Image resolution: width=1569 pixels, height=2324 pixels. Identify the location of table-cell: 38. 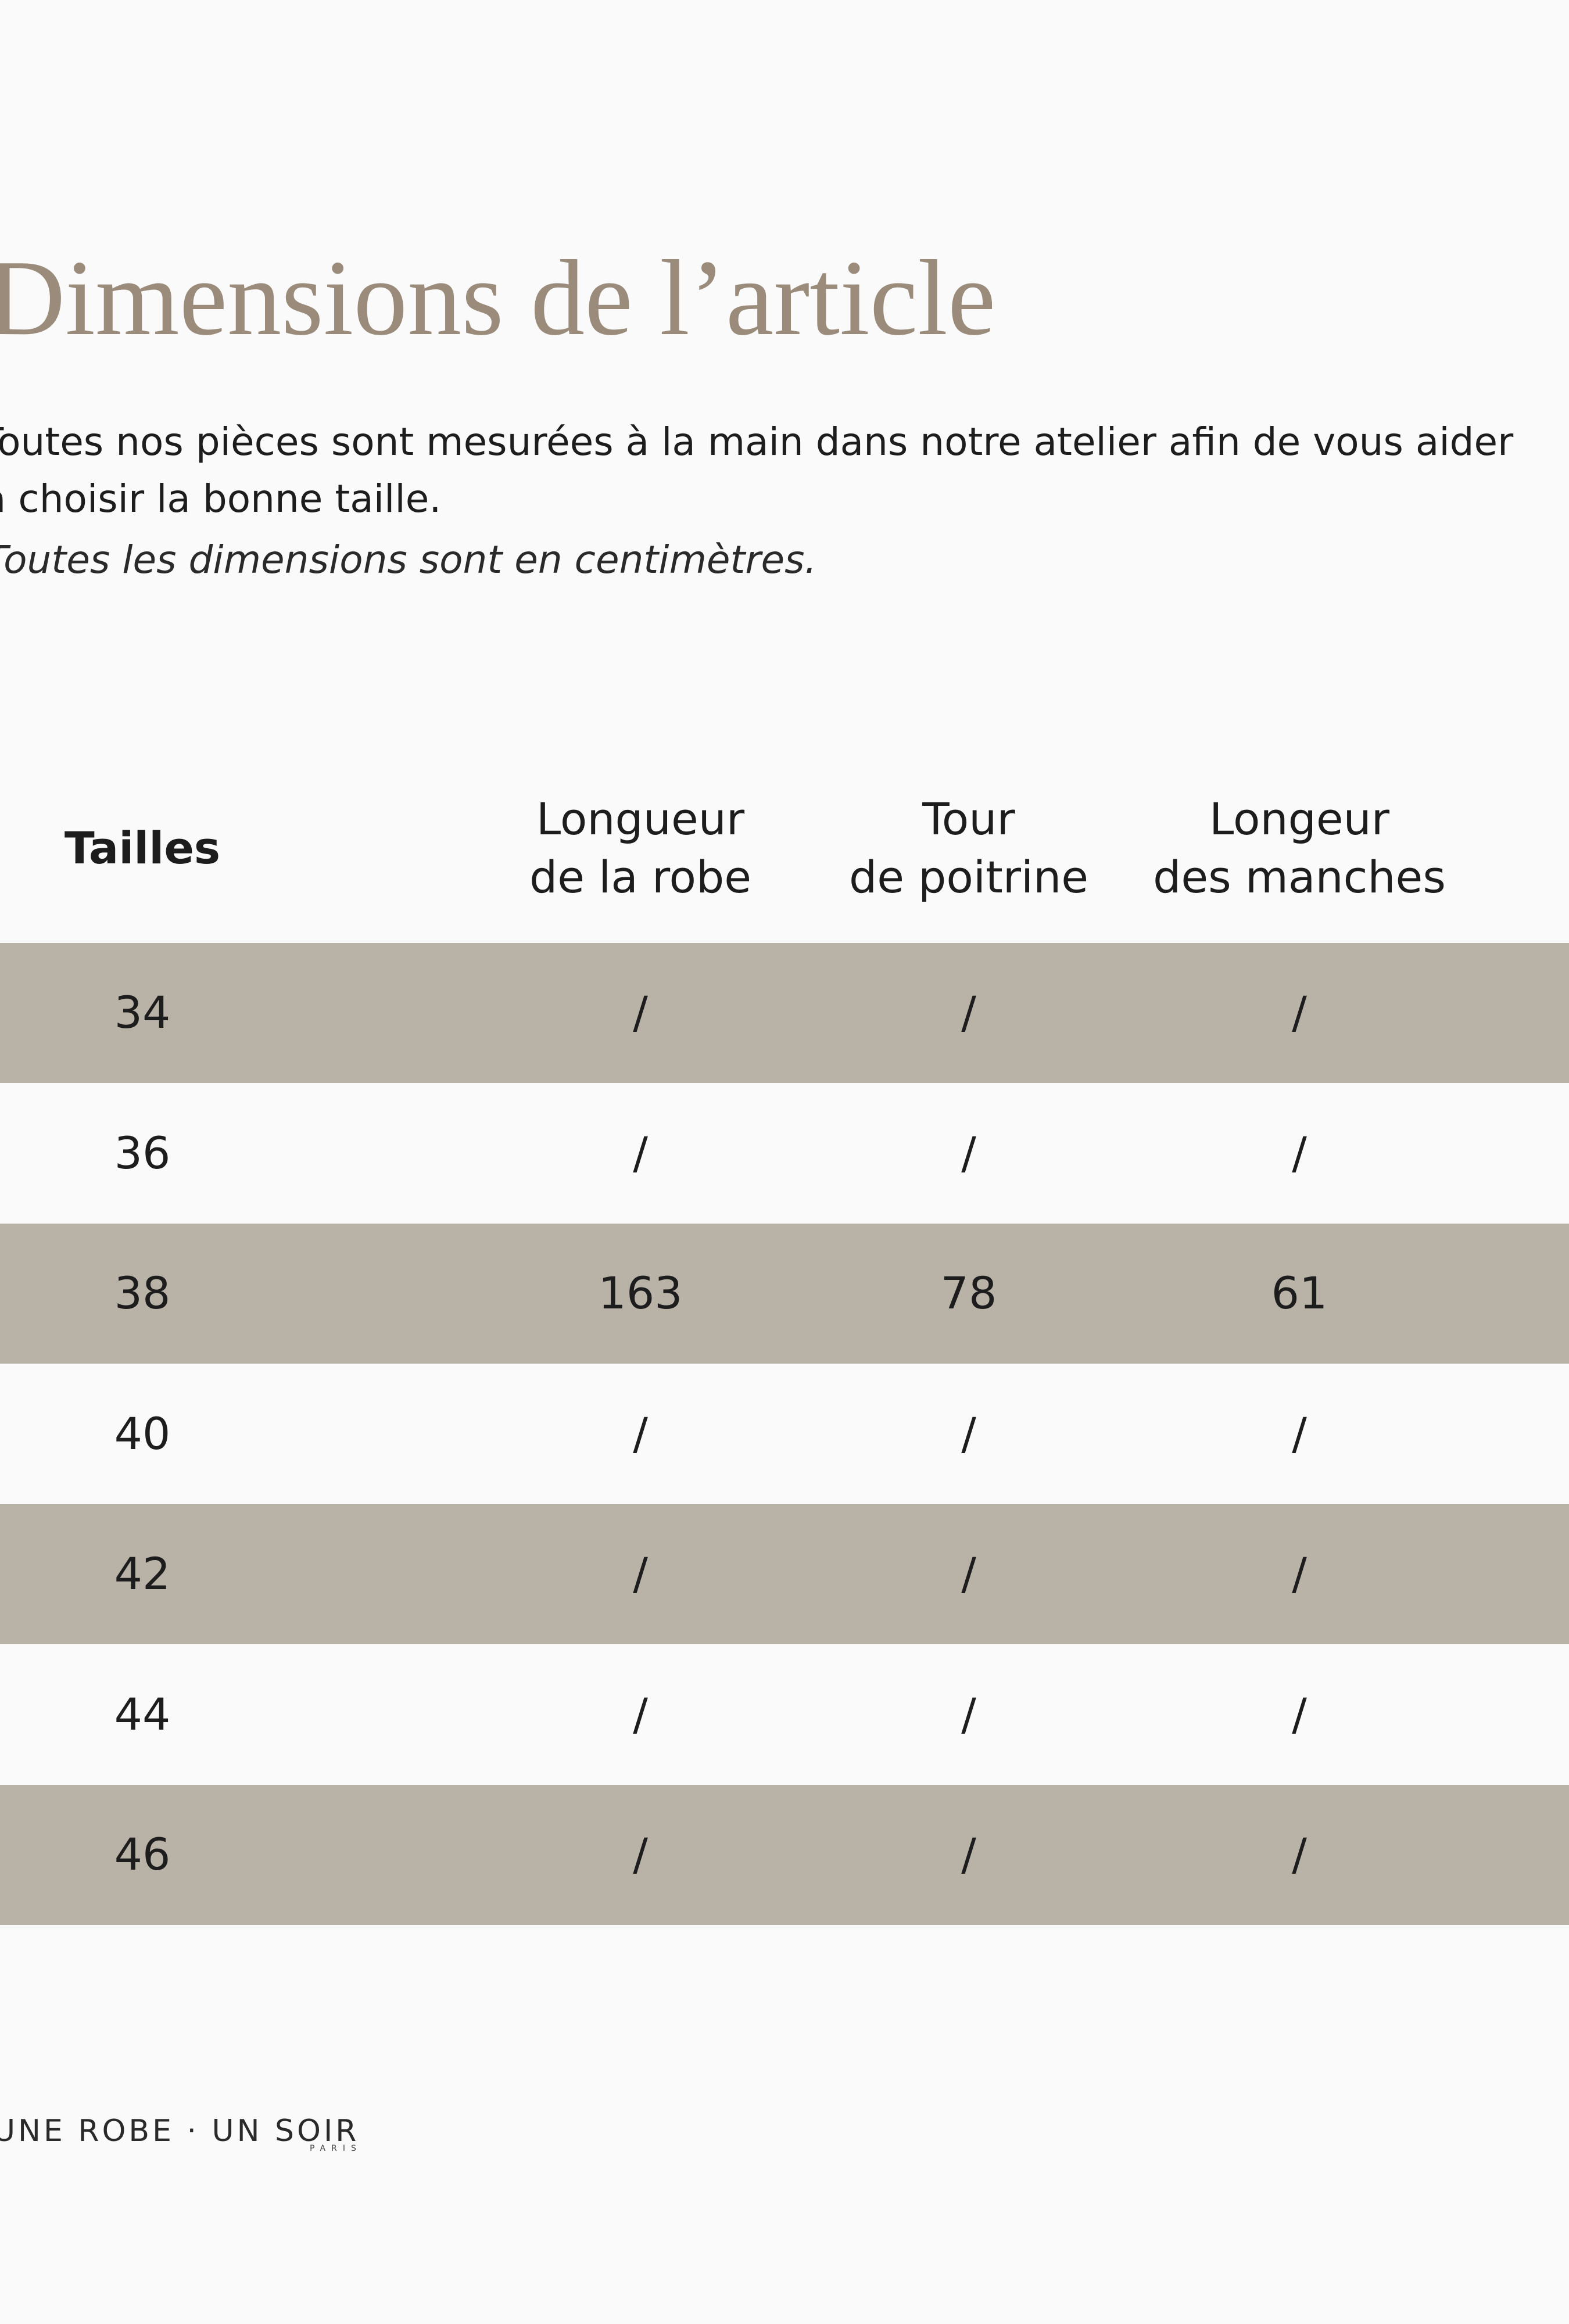
(142, 1293).